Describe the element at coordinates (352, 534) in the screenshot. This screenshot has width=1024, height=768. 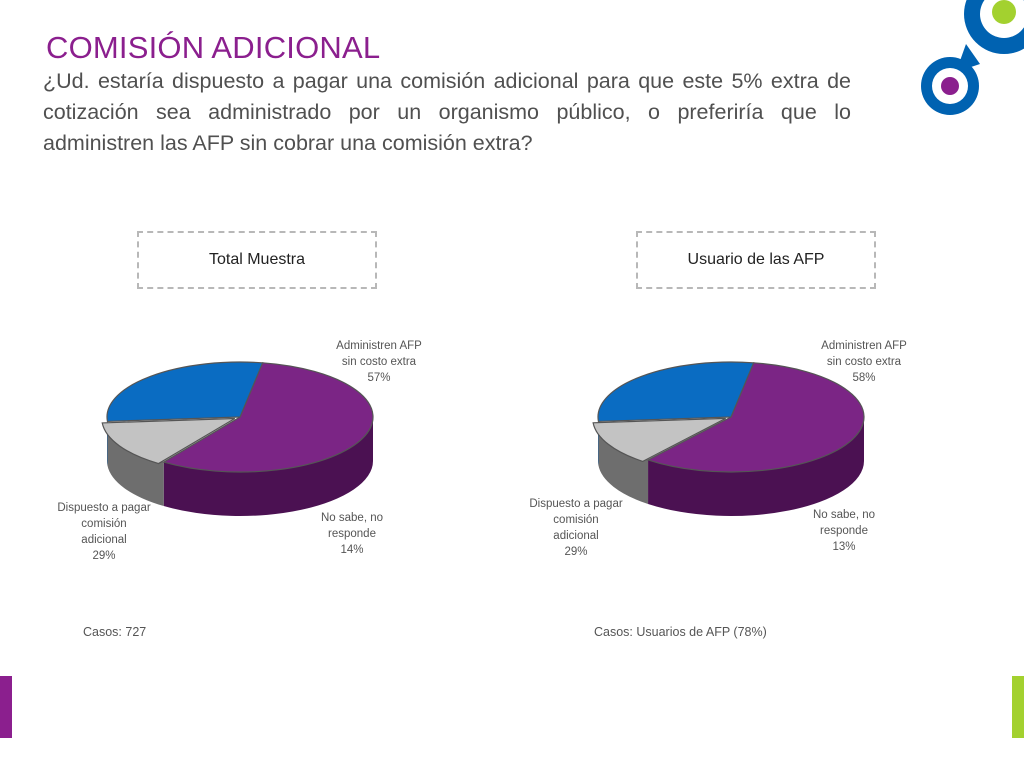
I see `slice-label-no-sabe: No sabe, no responde 14%` at that location.